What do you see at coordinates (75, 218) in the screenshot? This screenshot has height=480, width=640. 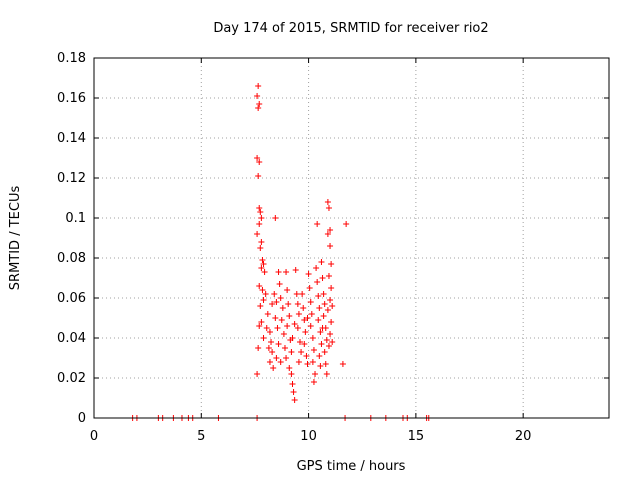 I see `y-tick-label: 0.1` at bounding box center [75, 218].